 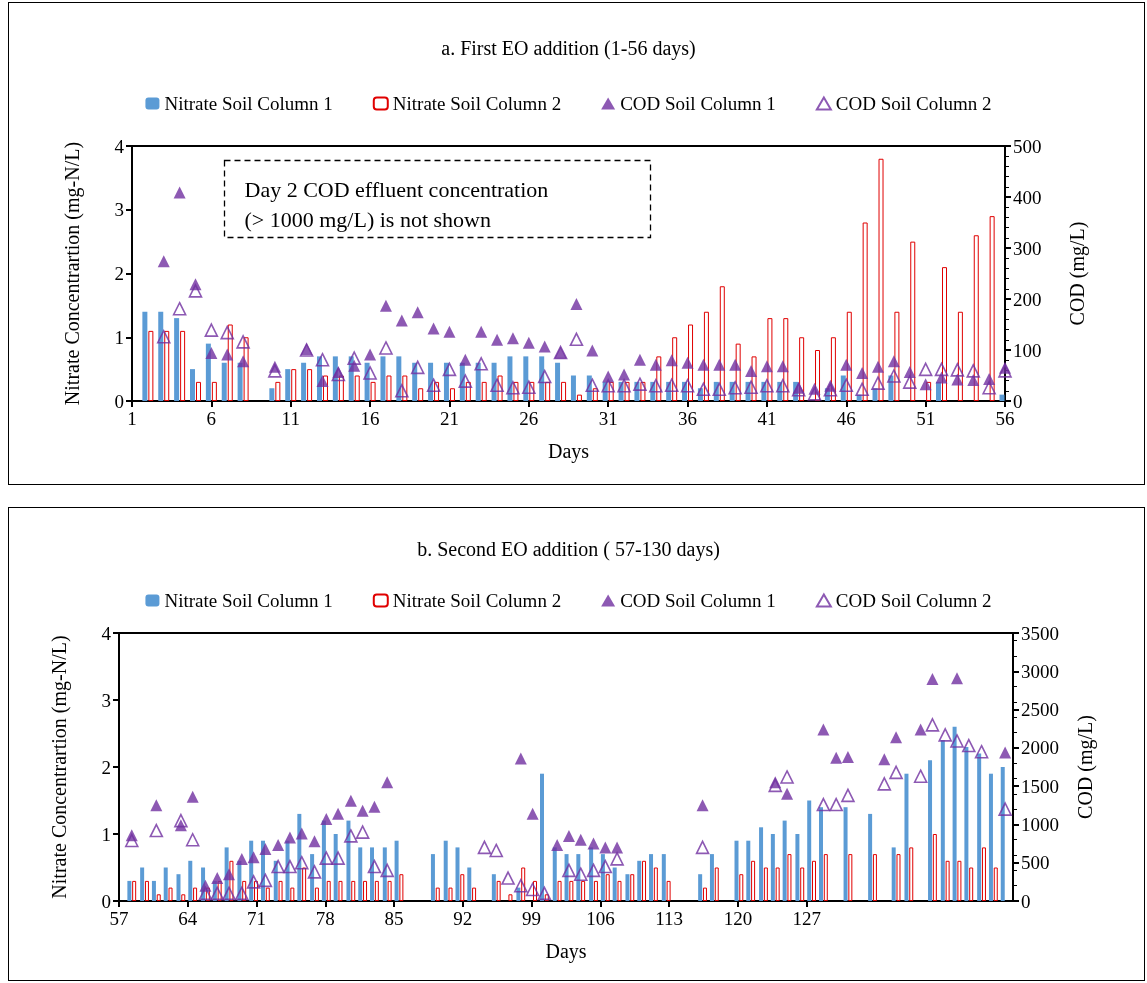 I want to click on x-tick-label: 11, so click(x=290, y=418).